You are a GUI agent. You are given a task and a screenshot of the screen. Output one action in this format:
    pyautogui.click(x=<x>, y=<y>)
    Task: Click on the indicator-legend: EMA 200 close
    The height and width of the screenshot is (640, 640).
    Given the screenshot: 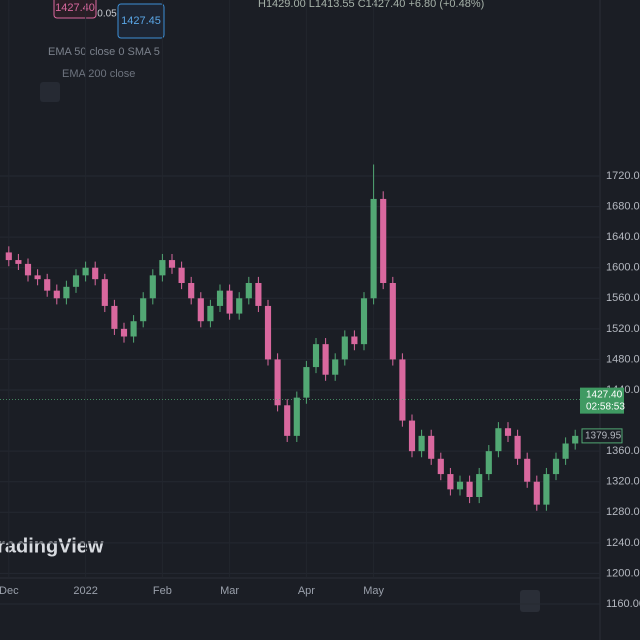 What is the action you would take?
    pyautogui.click(x=98, y=74)
    